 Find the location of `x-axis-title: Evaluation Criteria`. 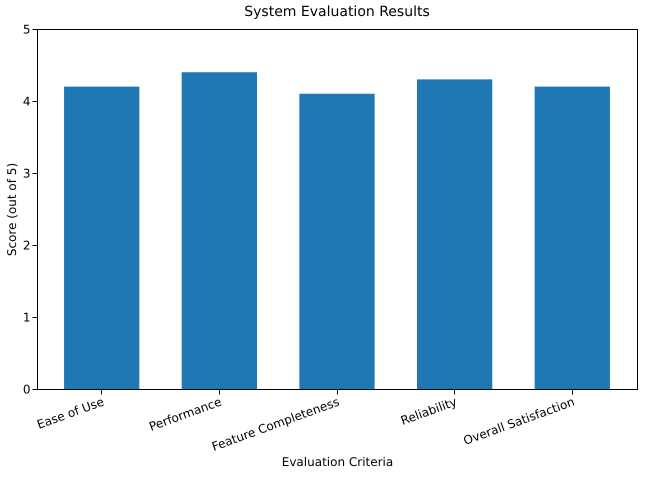

x-axis-title: Evaluation Criteria is located at coordinates (338, 461).